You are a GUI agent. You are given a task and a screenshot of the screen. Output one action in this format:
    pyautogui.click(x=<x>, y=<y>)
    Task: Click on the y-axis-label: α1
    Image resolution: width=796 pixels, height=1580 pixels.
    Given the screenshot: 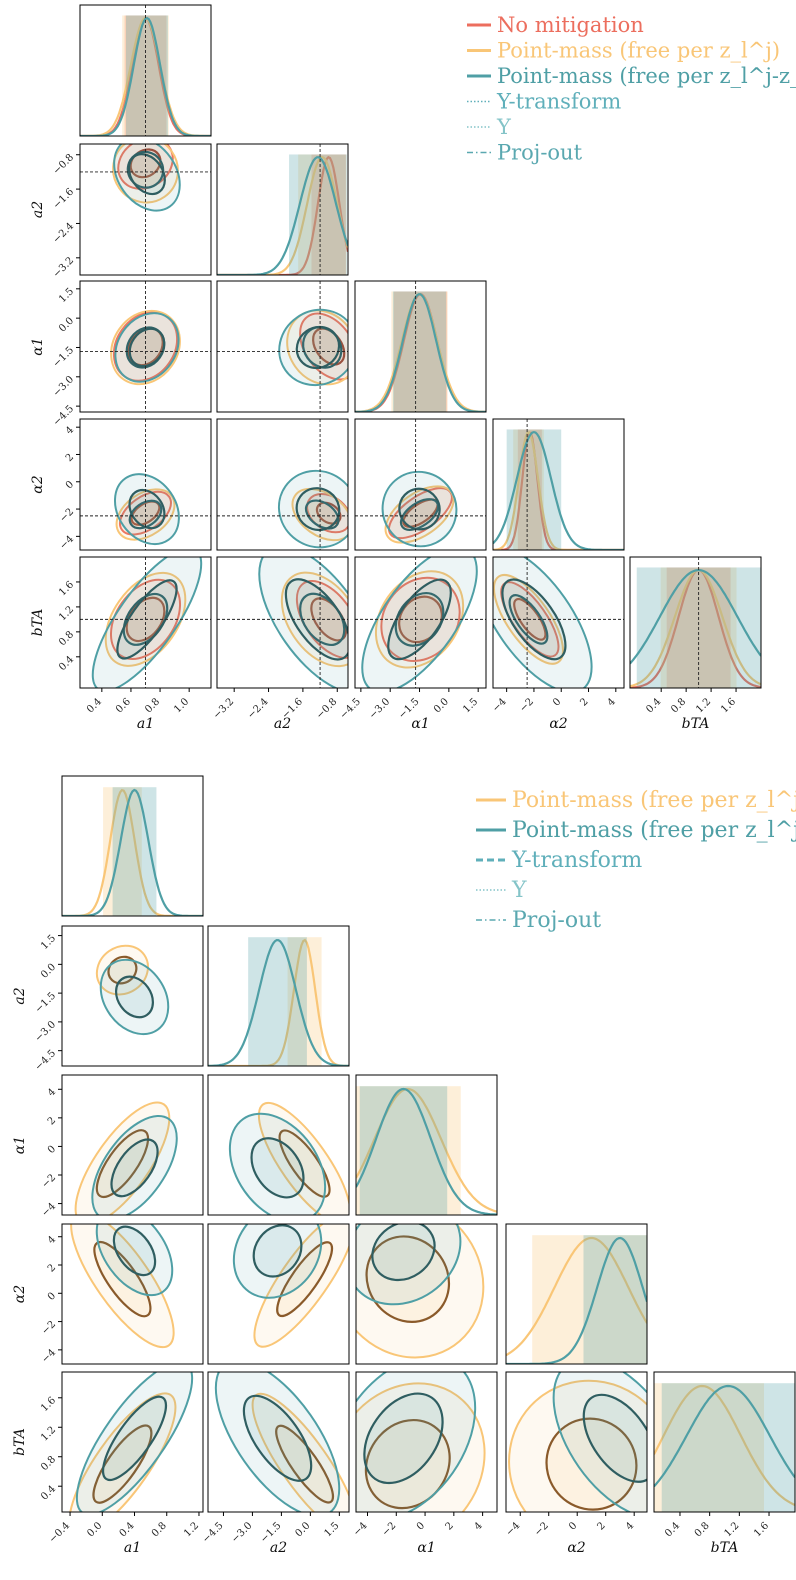 What is the action you would take?
    pyautogui.click(x=20, y=1145)
    